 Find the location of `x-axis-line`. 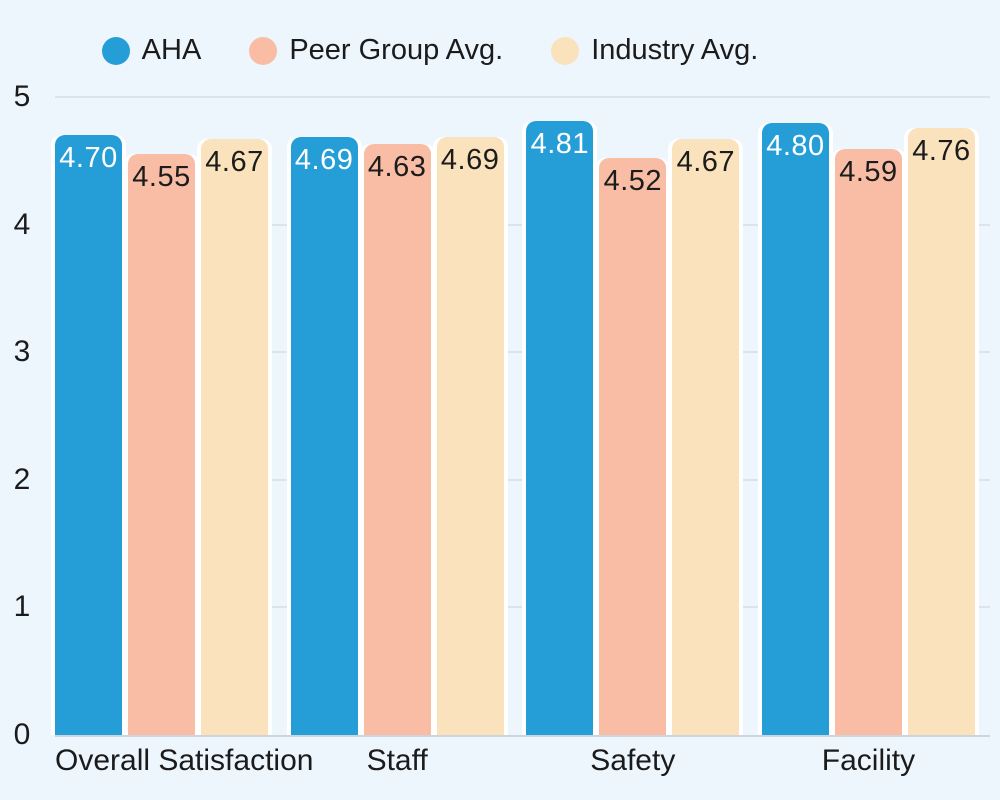

x-axis-line is located at coordinates (522, 736).